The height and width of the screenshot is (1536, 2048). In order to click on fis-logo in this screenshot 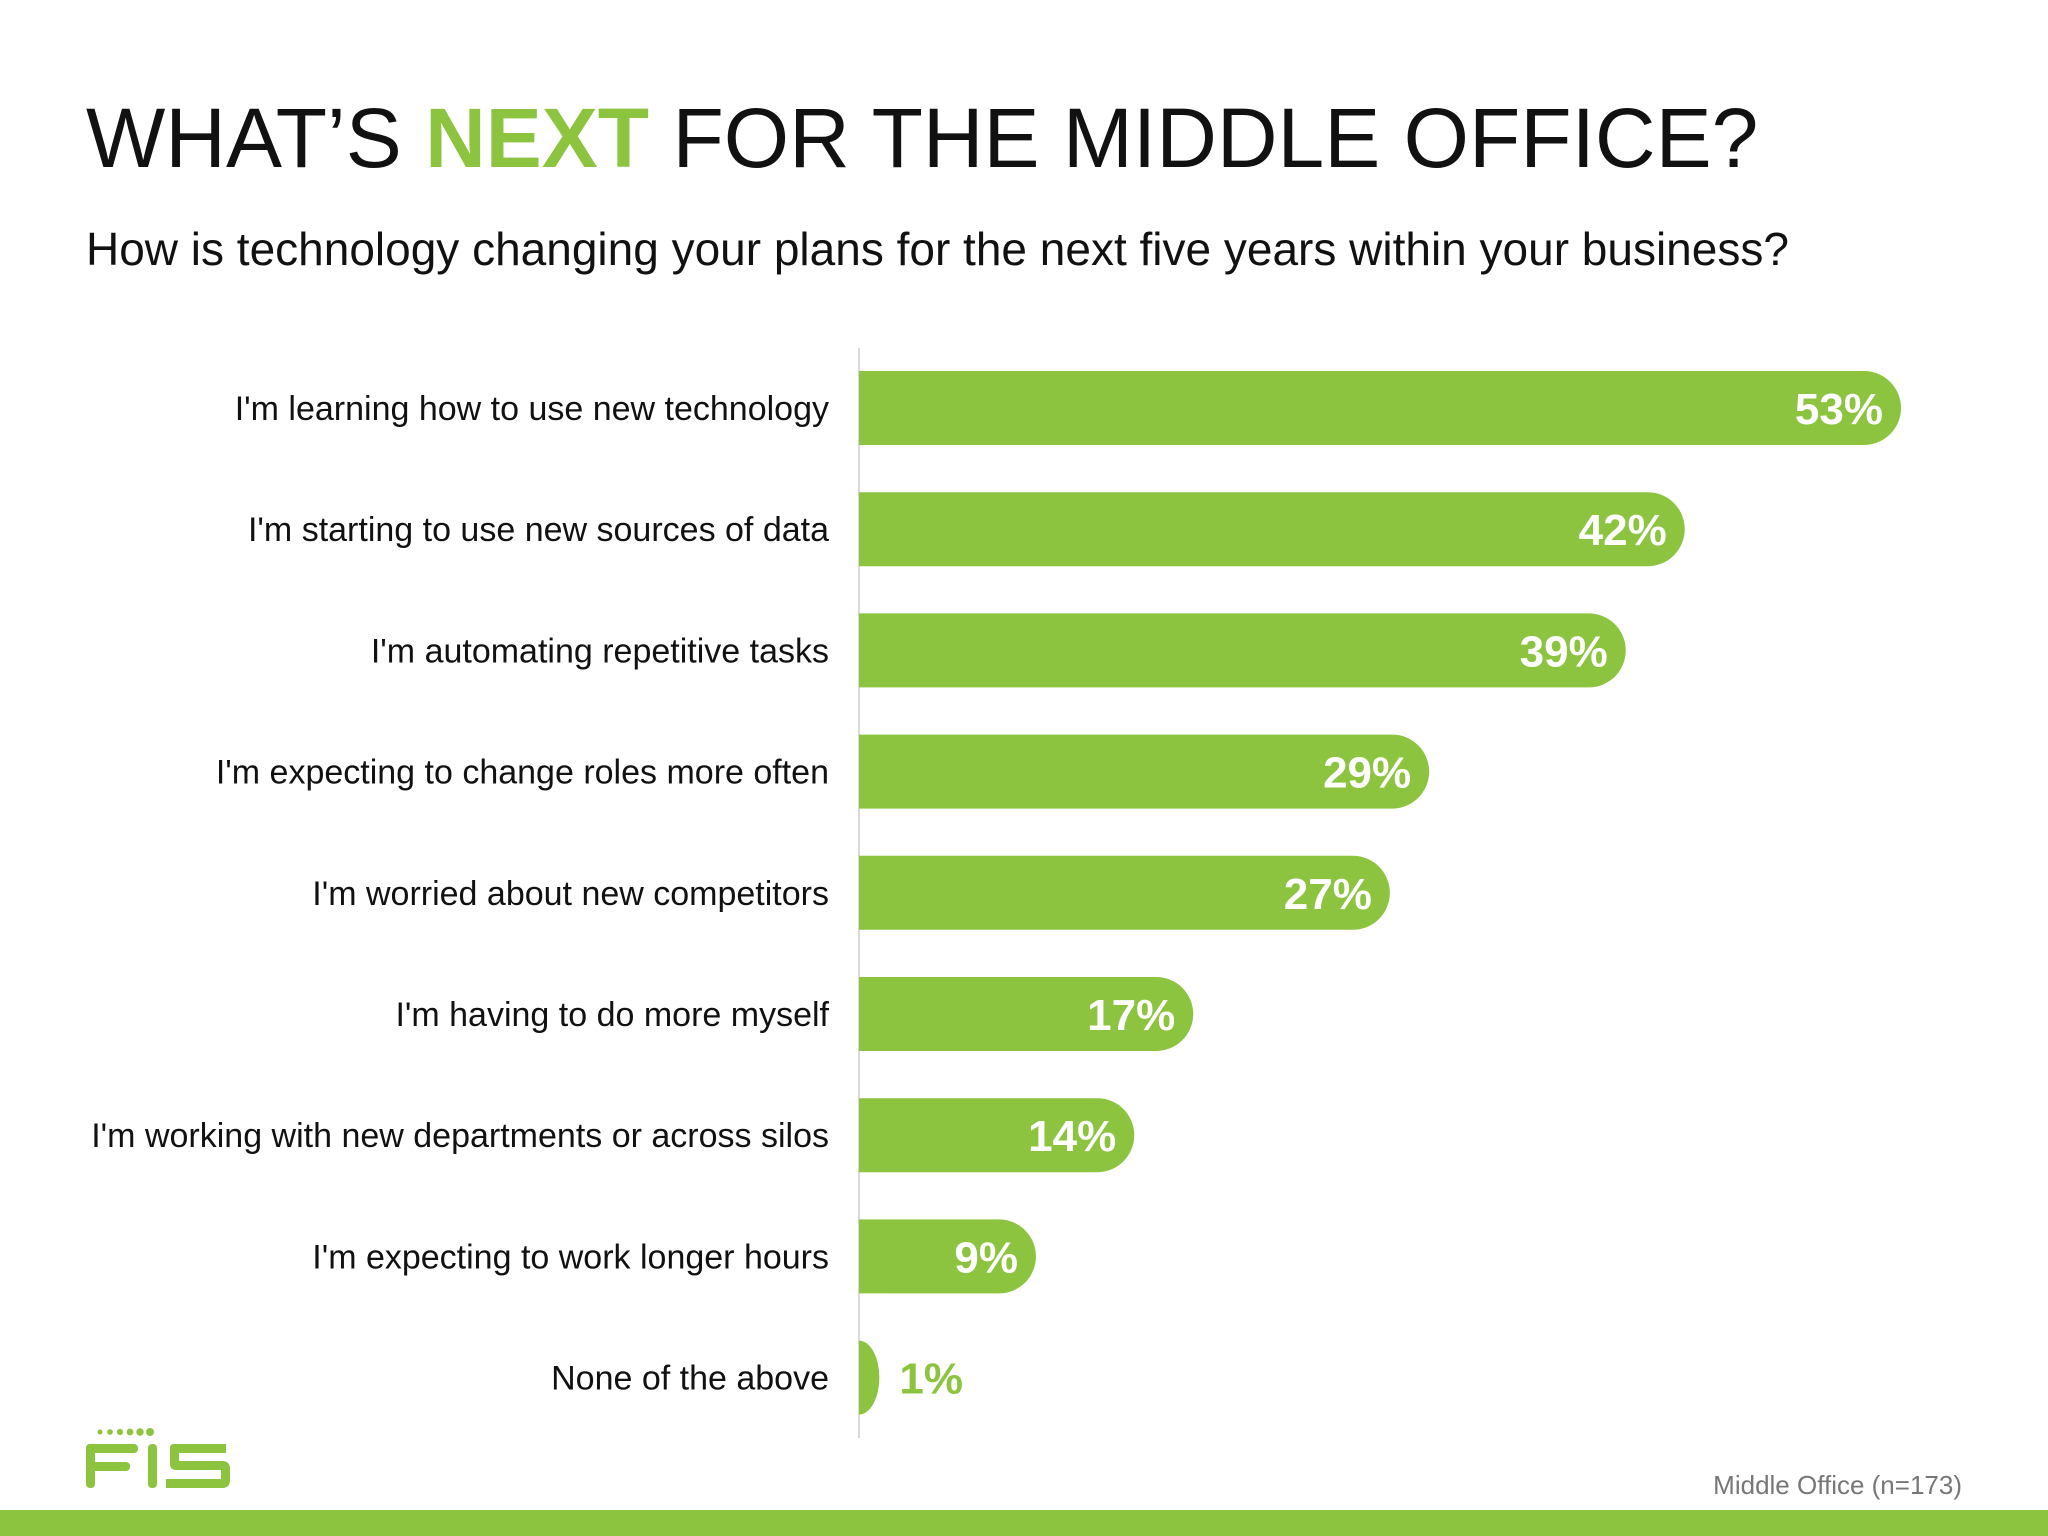, I will do `click(161, 1461)`.